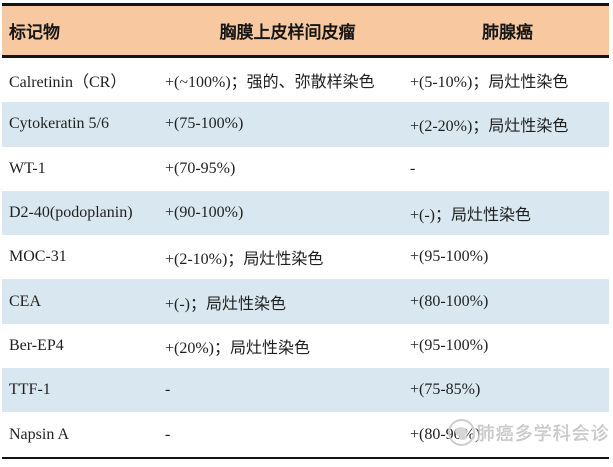 The image size is (613, 467). I want to click on mesothelioma-cell: +(2-10%)；局灶性染色, so click(244, 260).